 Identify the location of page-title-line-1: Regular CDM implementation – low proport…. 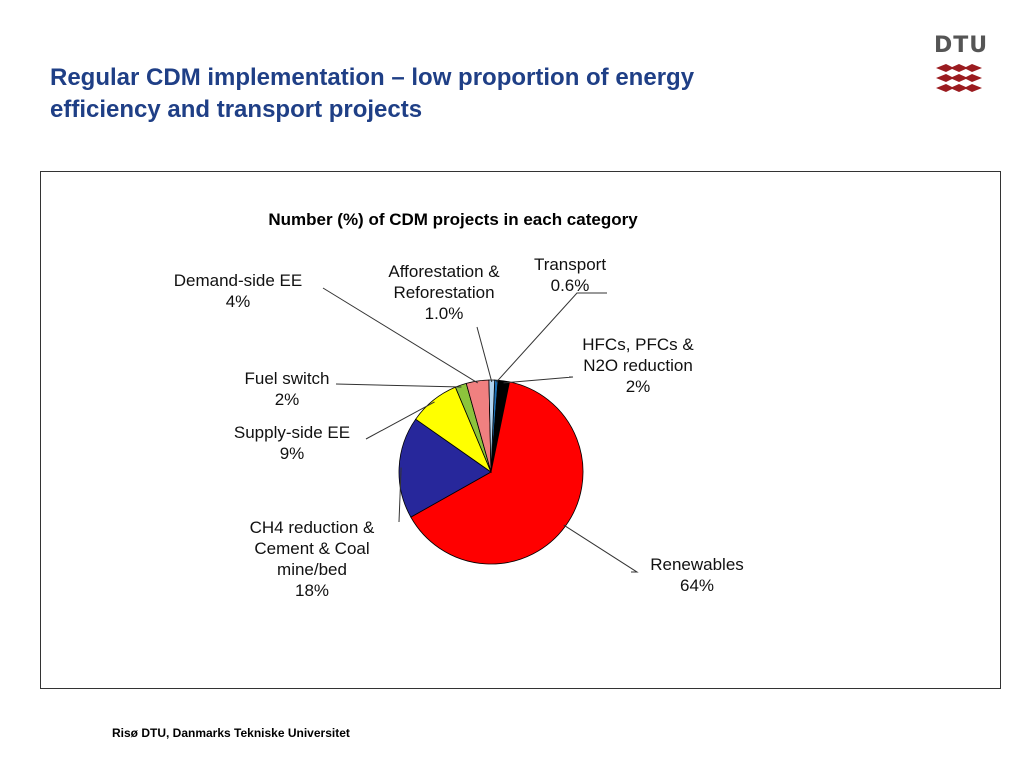
(372, 77).